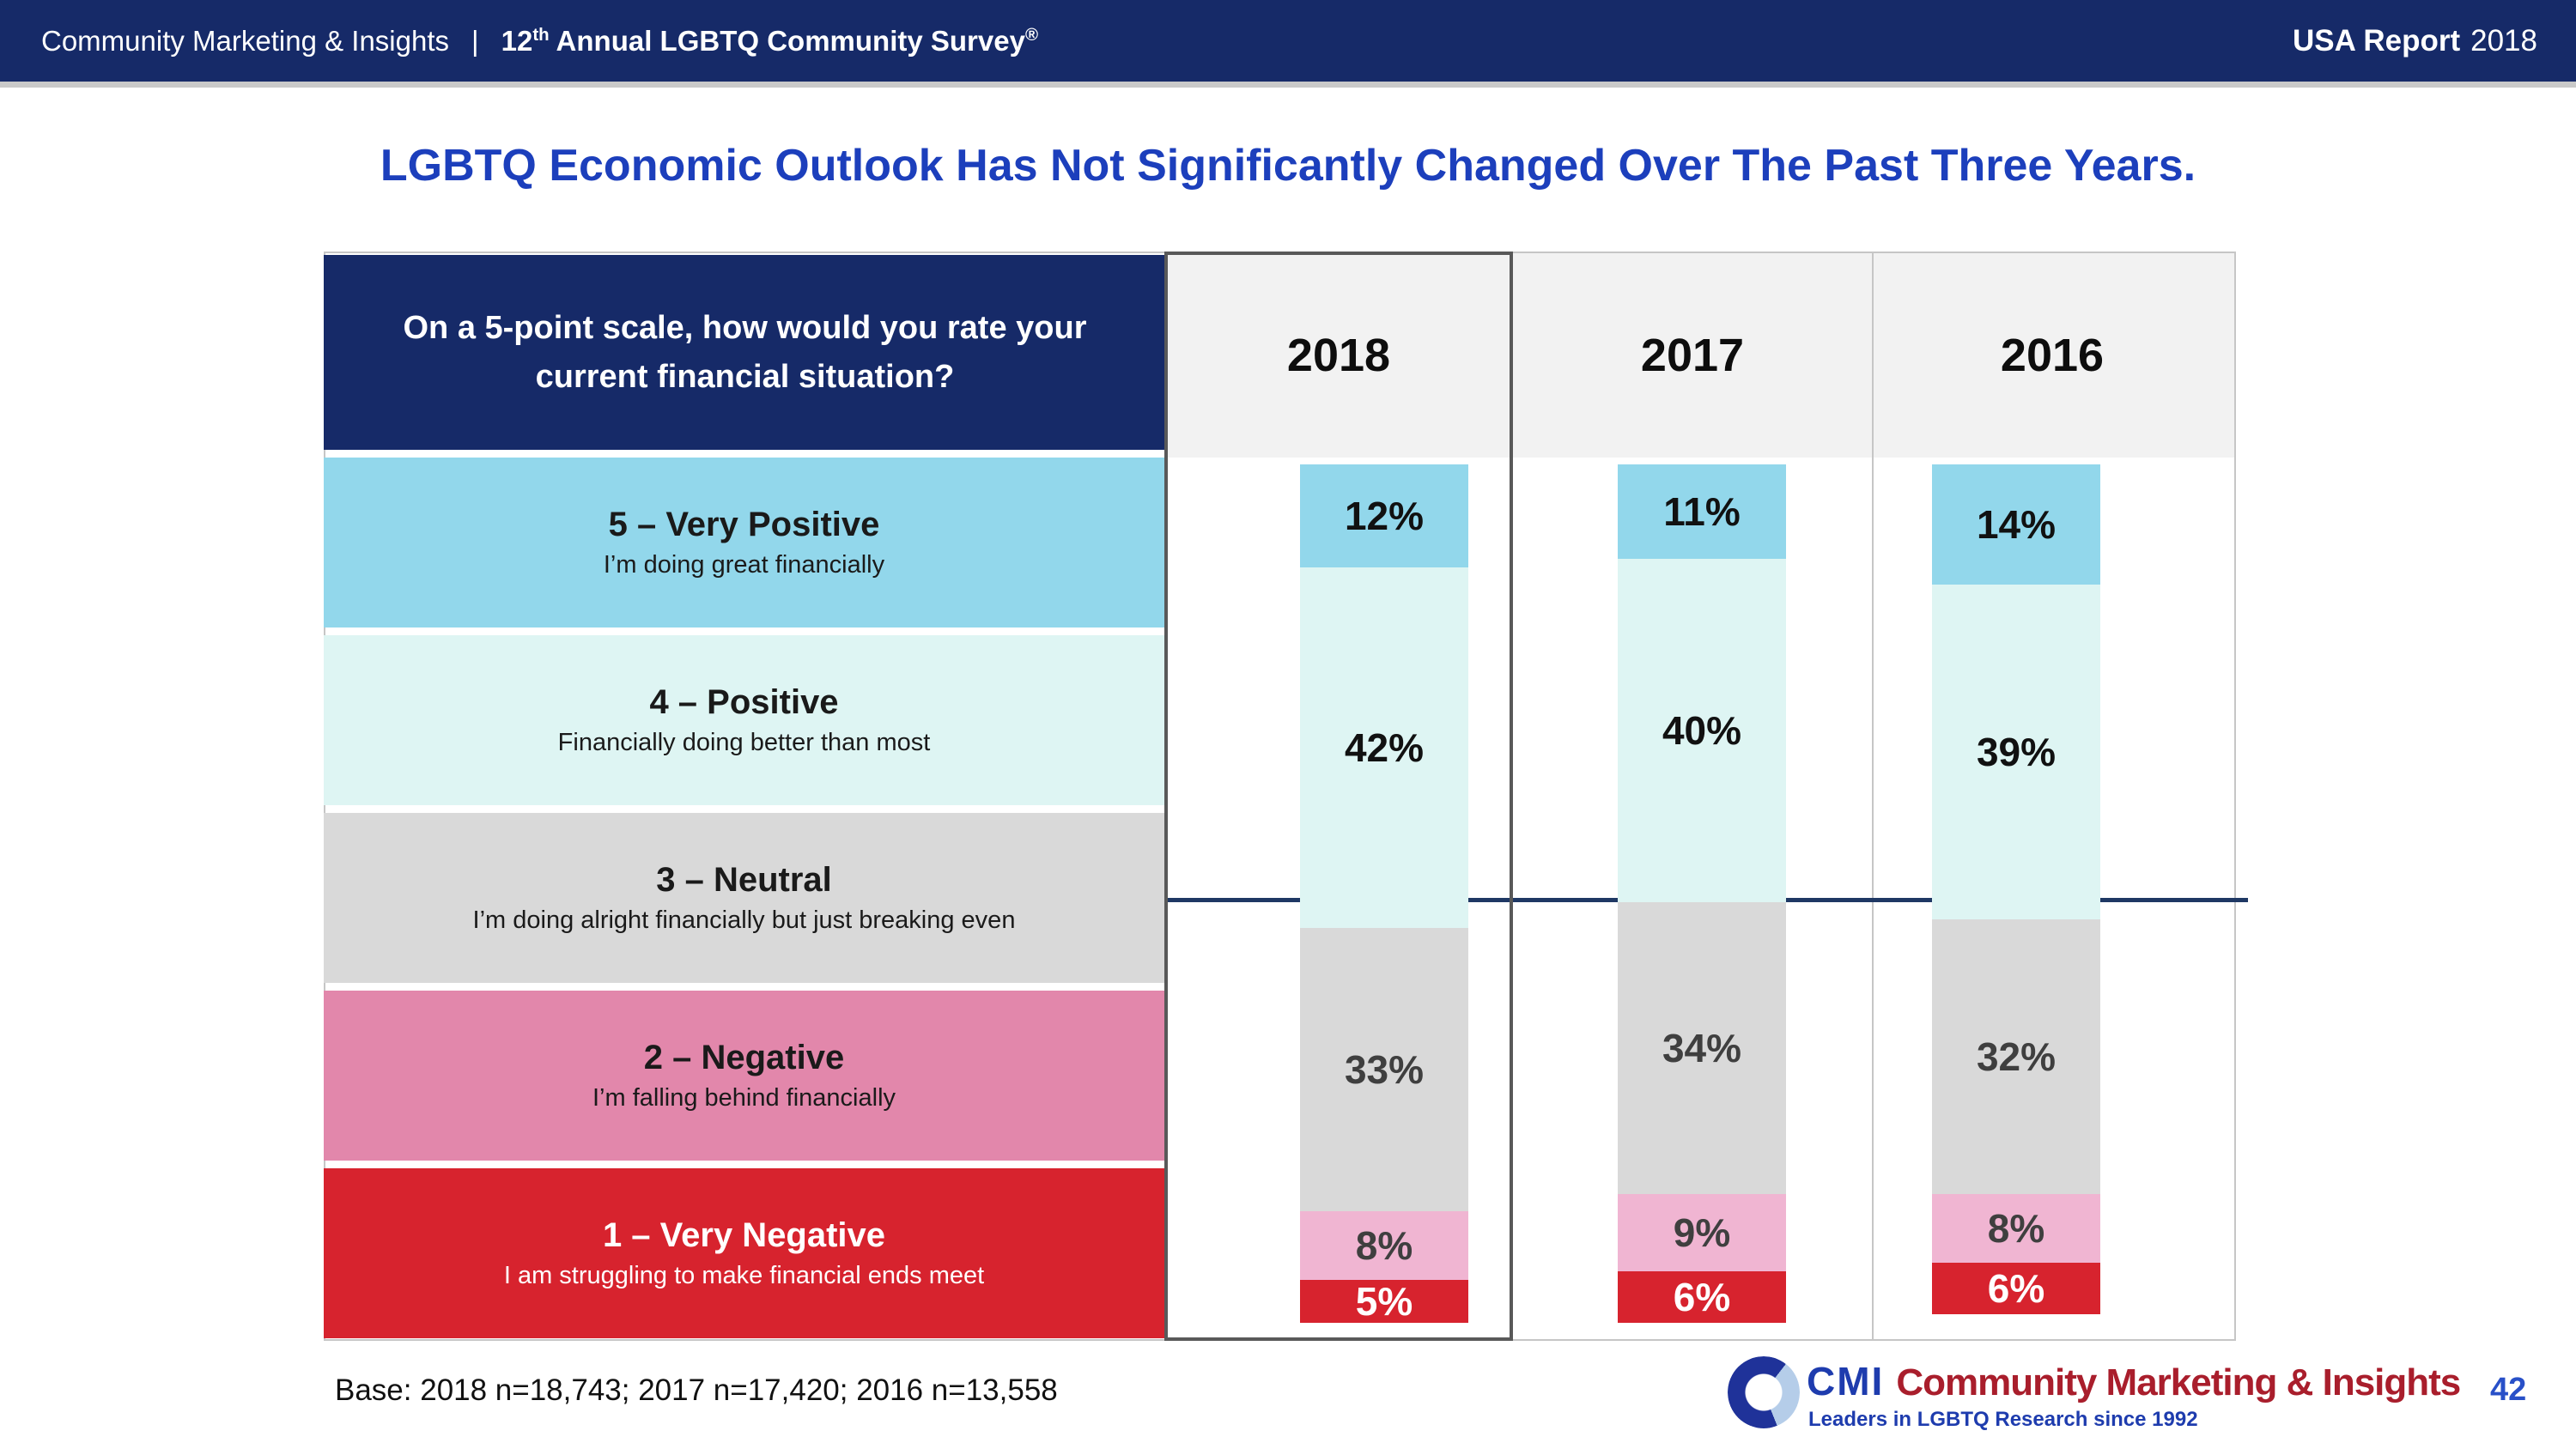 Image resolution: width=2576 pixels, height=1449 pixels. I want to click on scale-row-label: 5 – Very Positive, so click(744, 524).